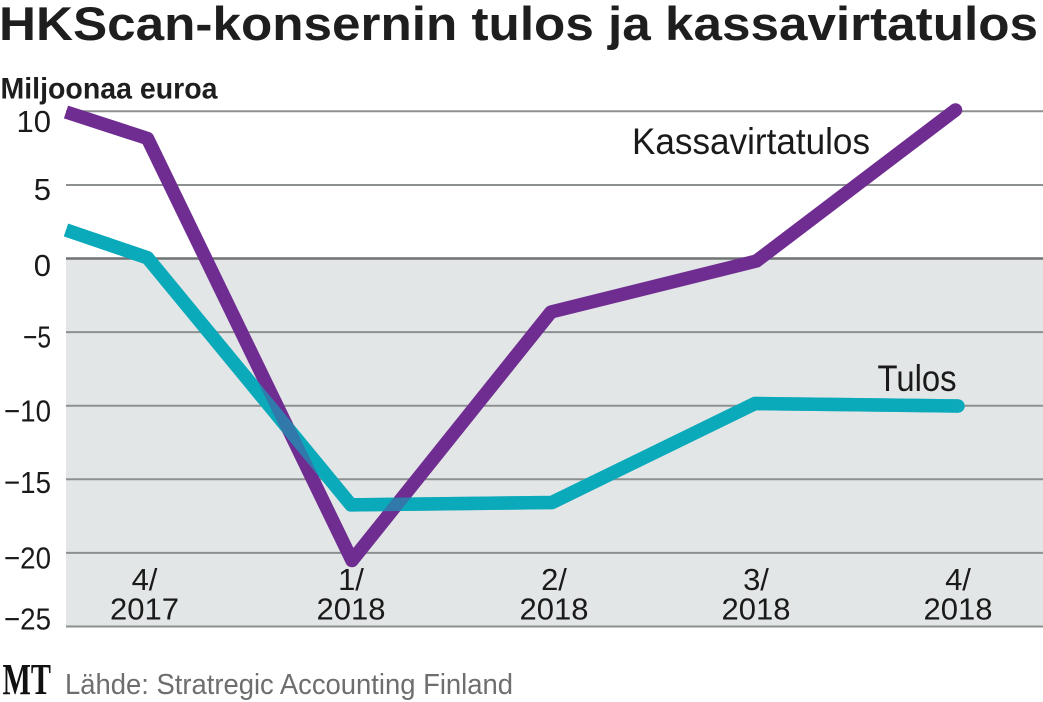 This screenshot has height=702, width=1043. Describe the element at coordinates (27, 411) in the screenshot. I see `svg-text: −10` at that location.